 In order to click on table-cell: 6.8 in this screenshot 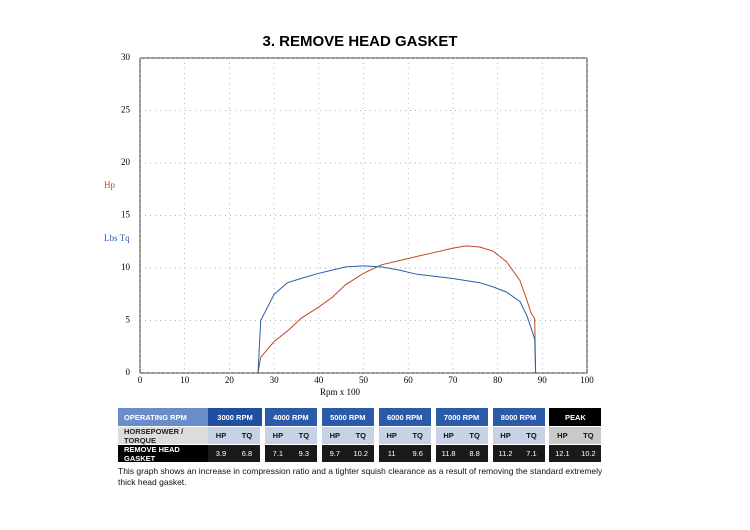, I will do `click(247, 453)`.